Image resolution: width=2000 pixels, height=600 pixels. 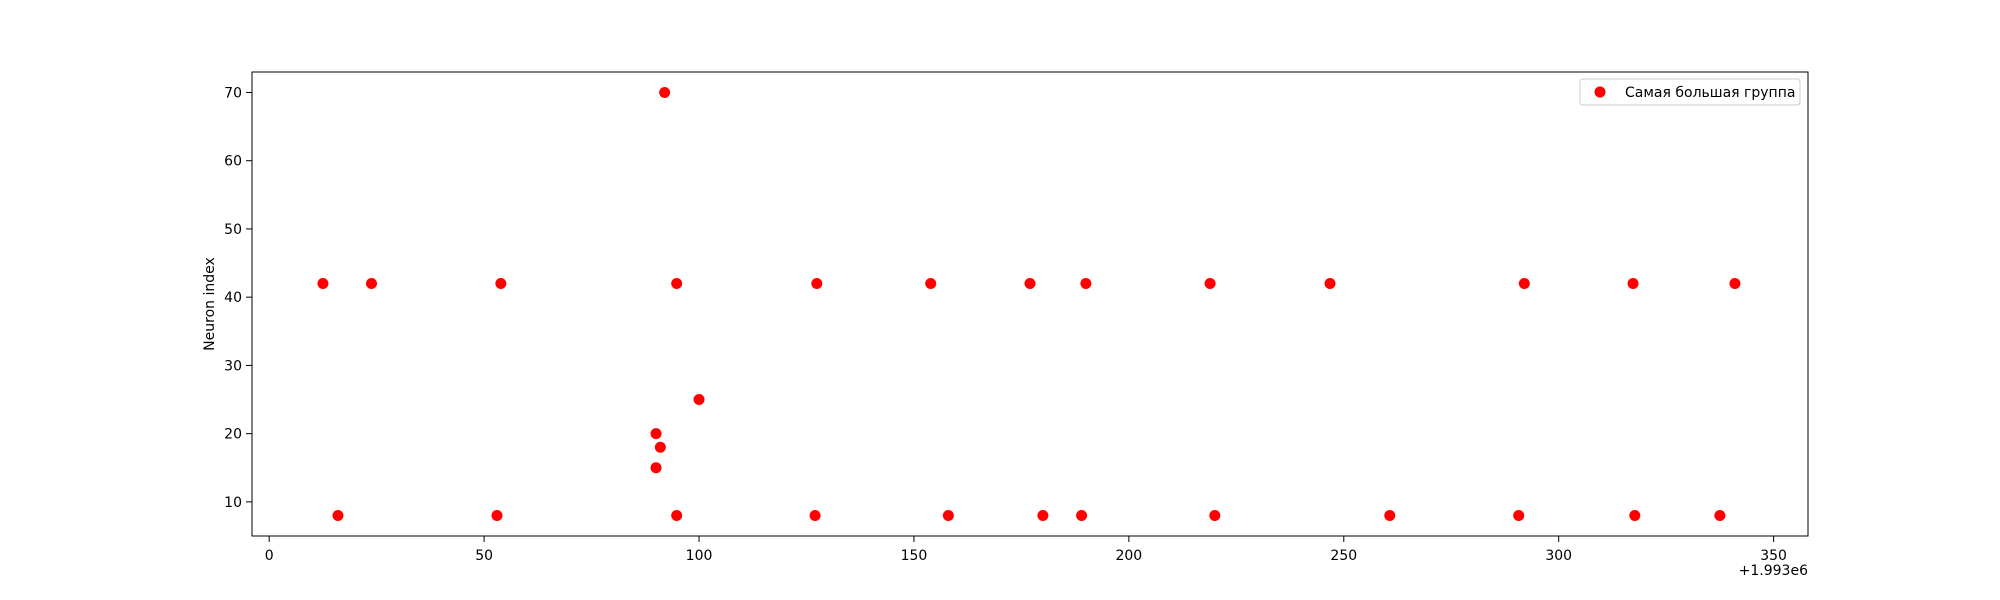 I want to click on legend-marker, so click(x=1600, y=92).